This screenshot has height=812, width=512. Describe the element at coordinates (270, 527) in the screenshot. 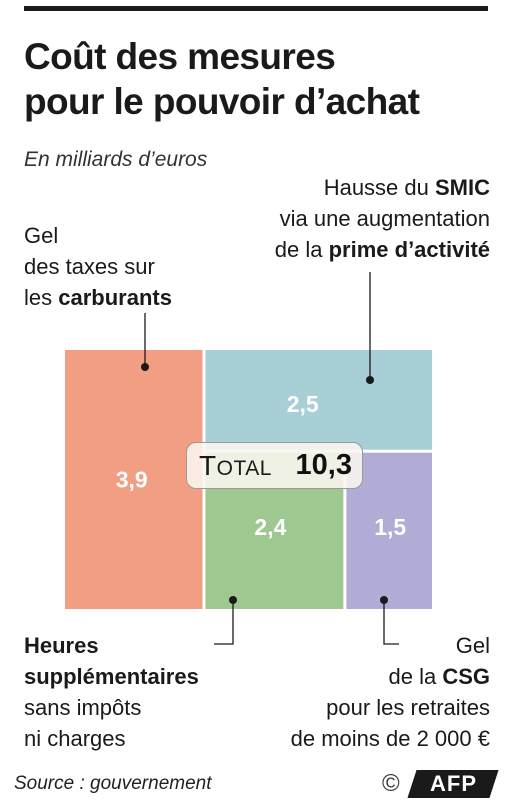

I see `value-label-heures: 2,4` at that location.